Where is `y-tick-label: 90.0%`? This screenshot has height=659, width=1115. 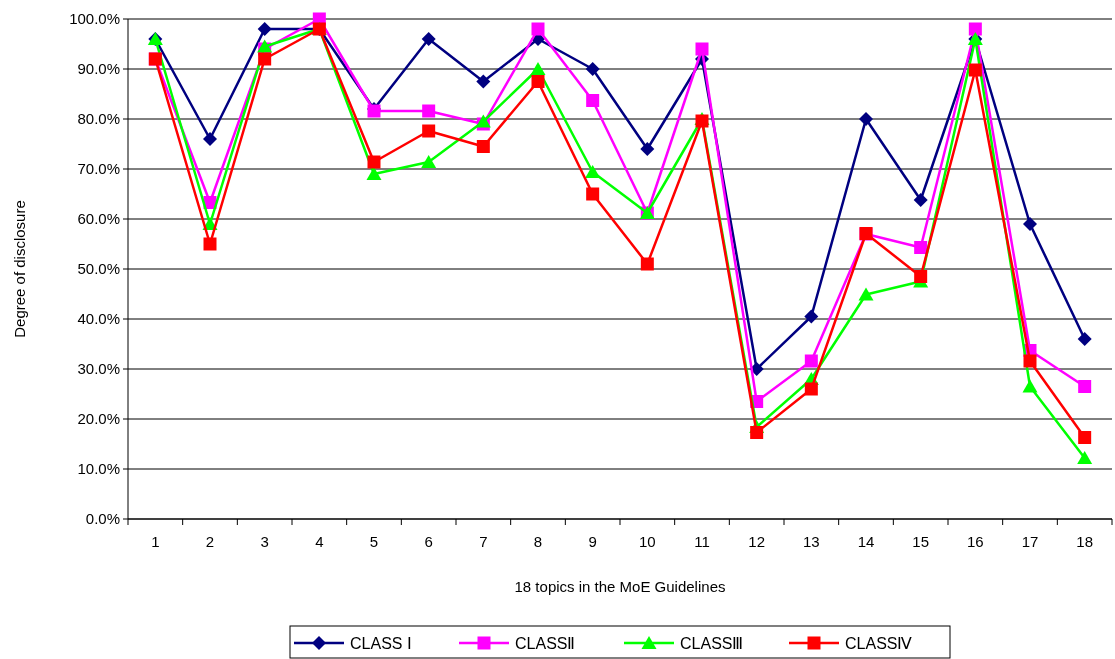
y-tick-label: 90.0% is located at coordinates (98, 69).